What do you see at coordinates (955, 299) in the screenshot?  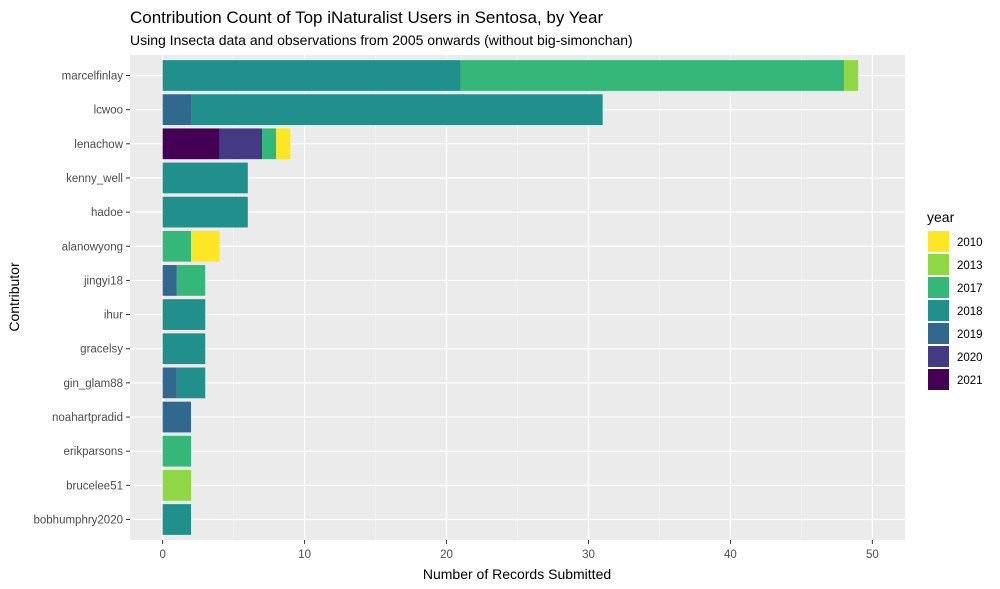 I see `legend: year 2010 2013 2017 2018 2019 2020 2021` at bounding box center [955, 299].